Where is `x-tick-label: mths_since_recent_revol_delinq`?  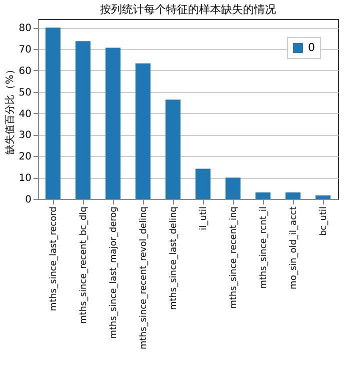
x-tick-label: mths_since_recent_revol_delinq is located at coordinates (144, 278).